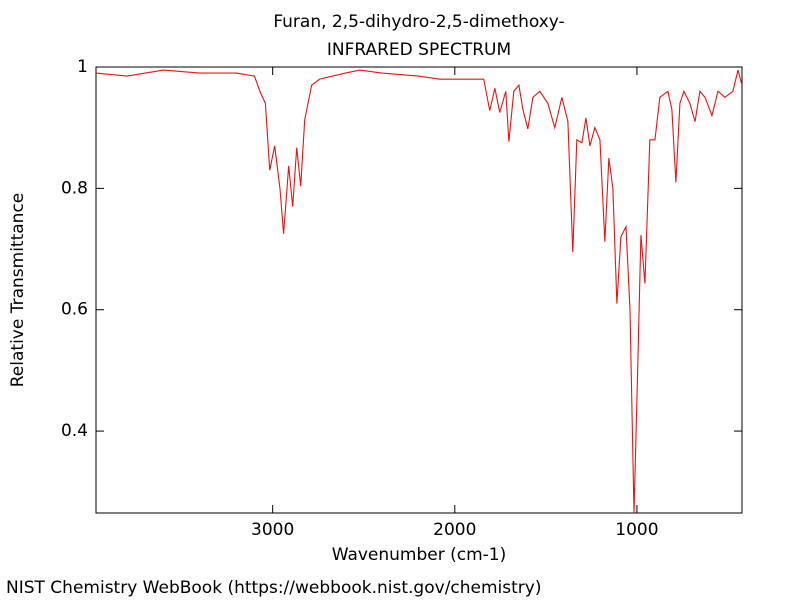  What do you see at coordinates (74, 431) in the screenshot?
I see `y-tick-label: 0.4` at bounding box center [74, 431].